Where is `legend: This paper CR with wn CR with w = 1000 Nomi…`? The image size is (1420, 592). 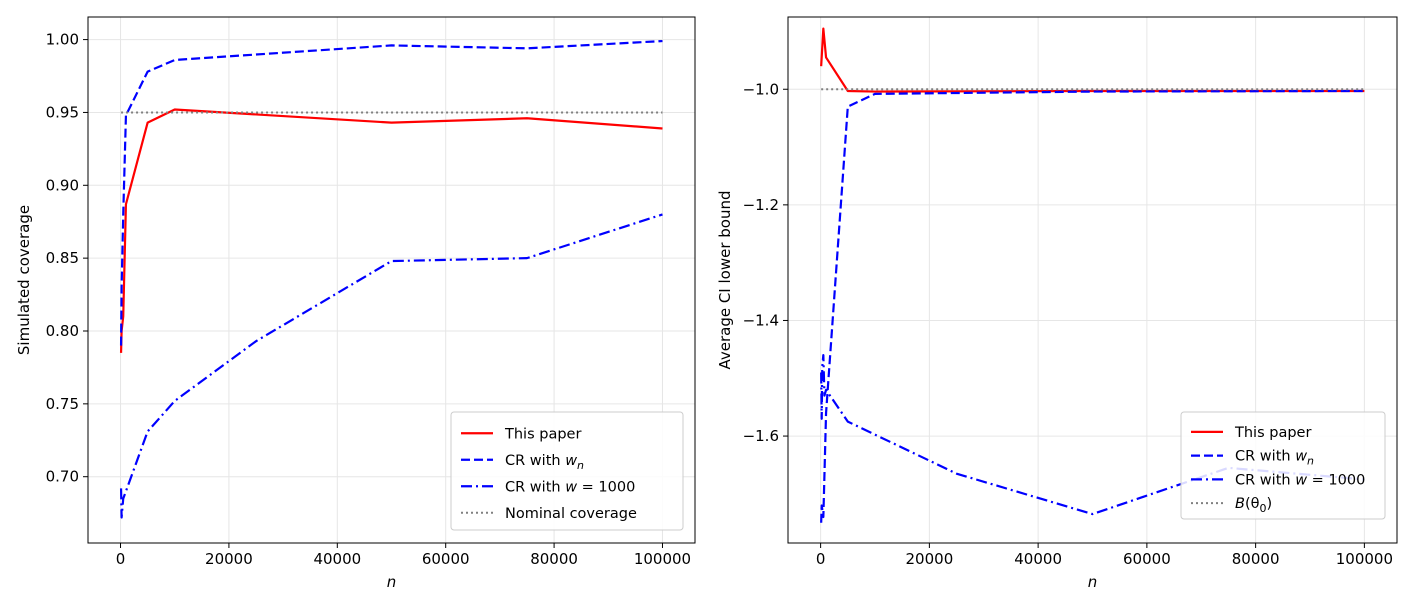
legend: This paper CR with wn CR with w = 1000 Nomi… is located at coordinates (567, 471).